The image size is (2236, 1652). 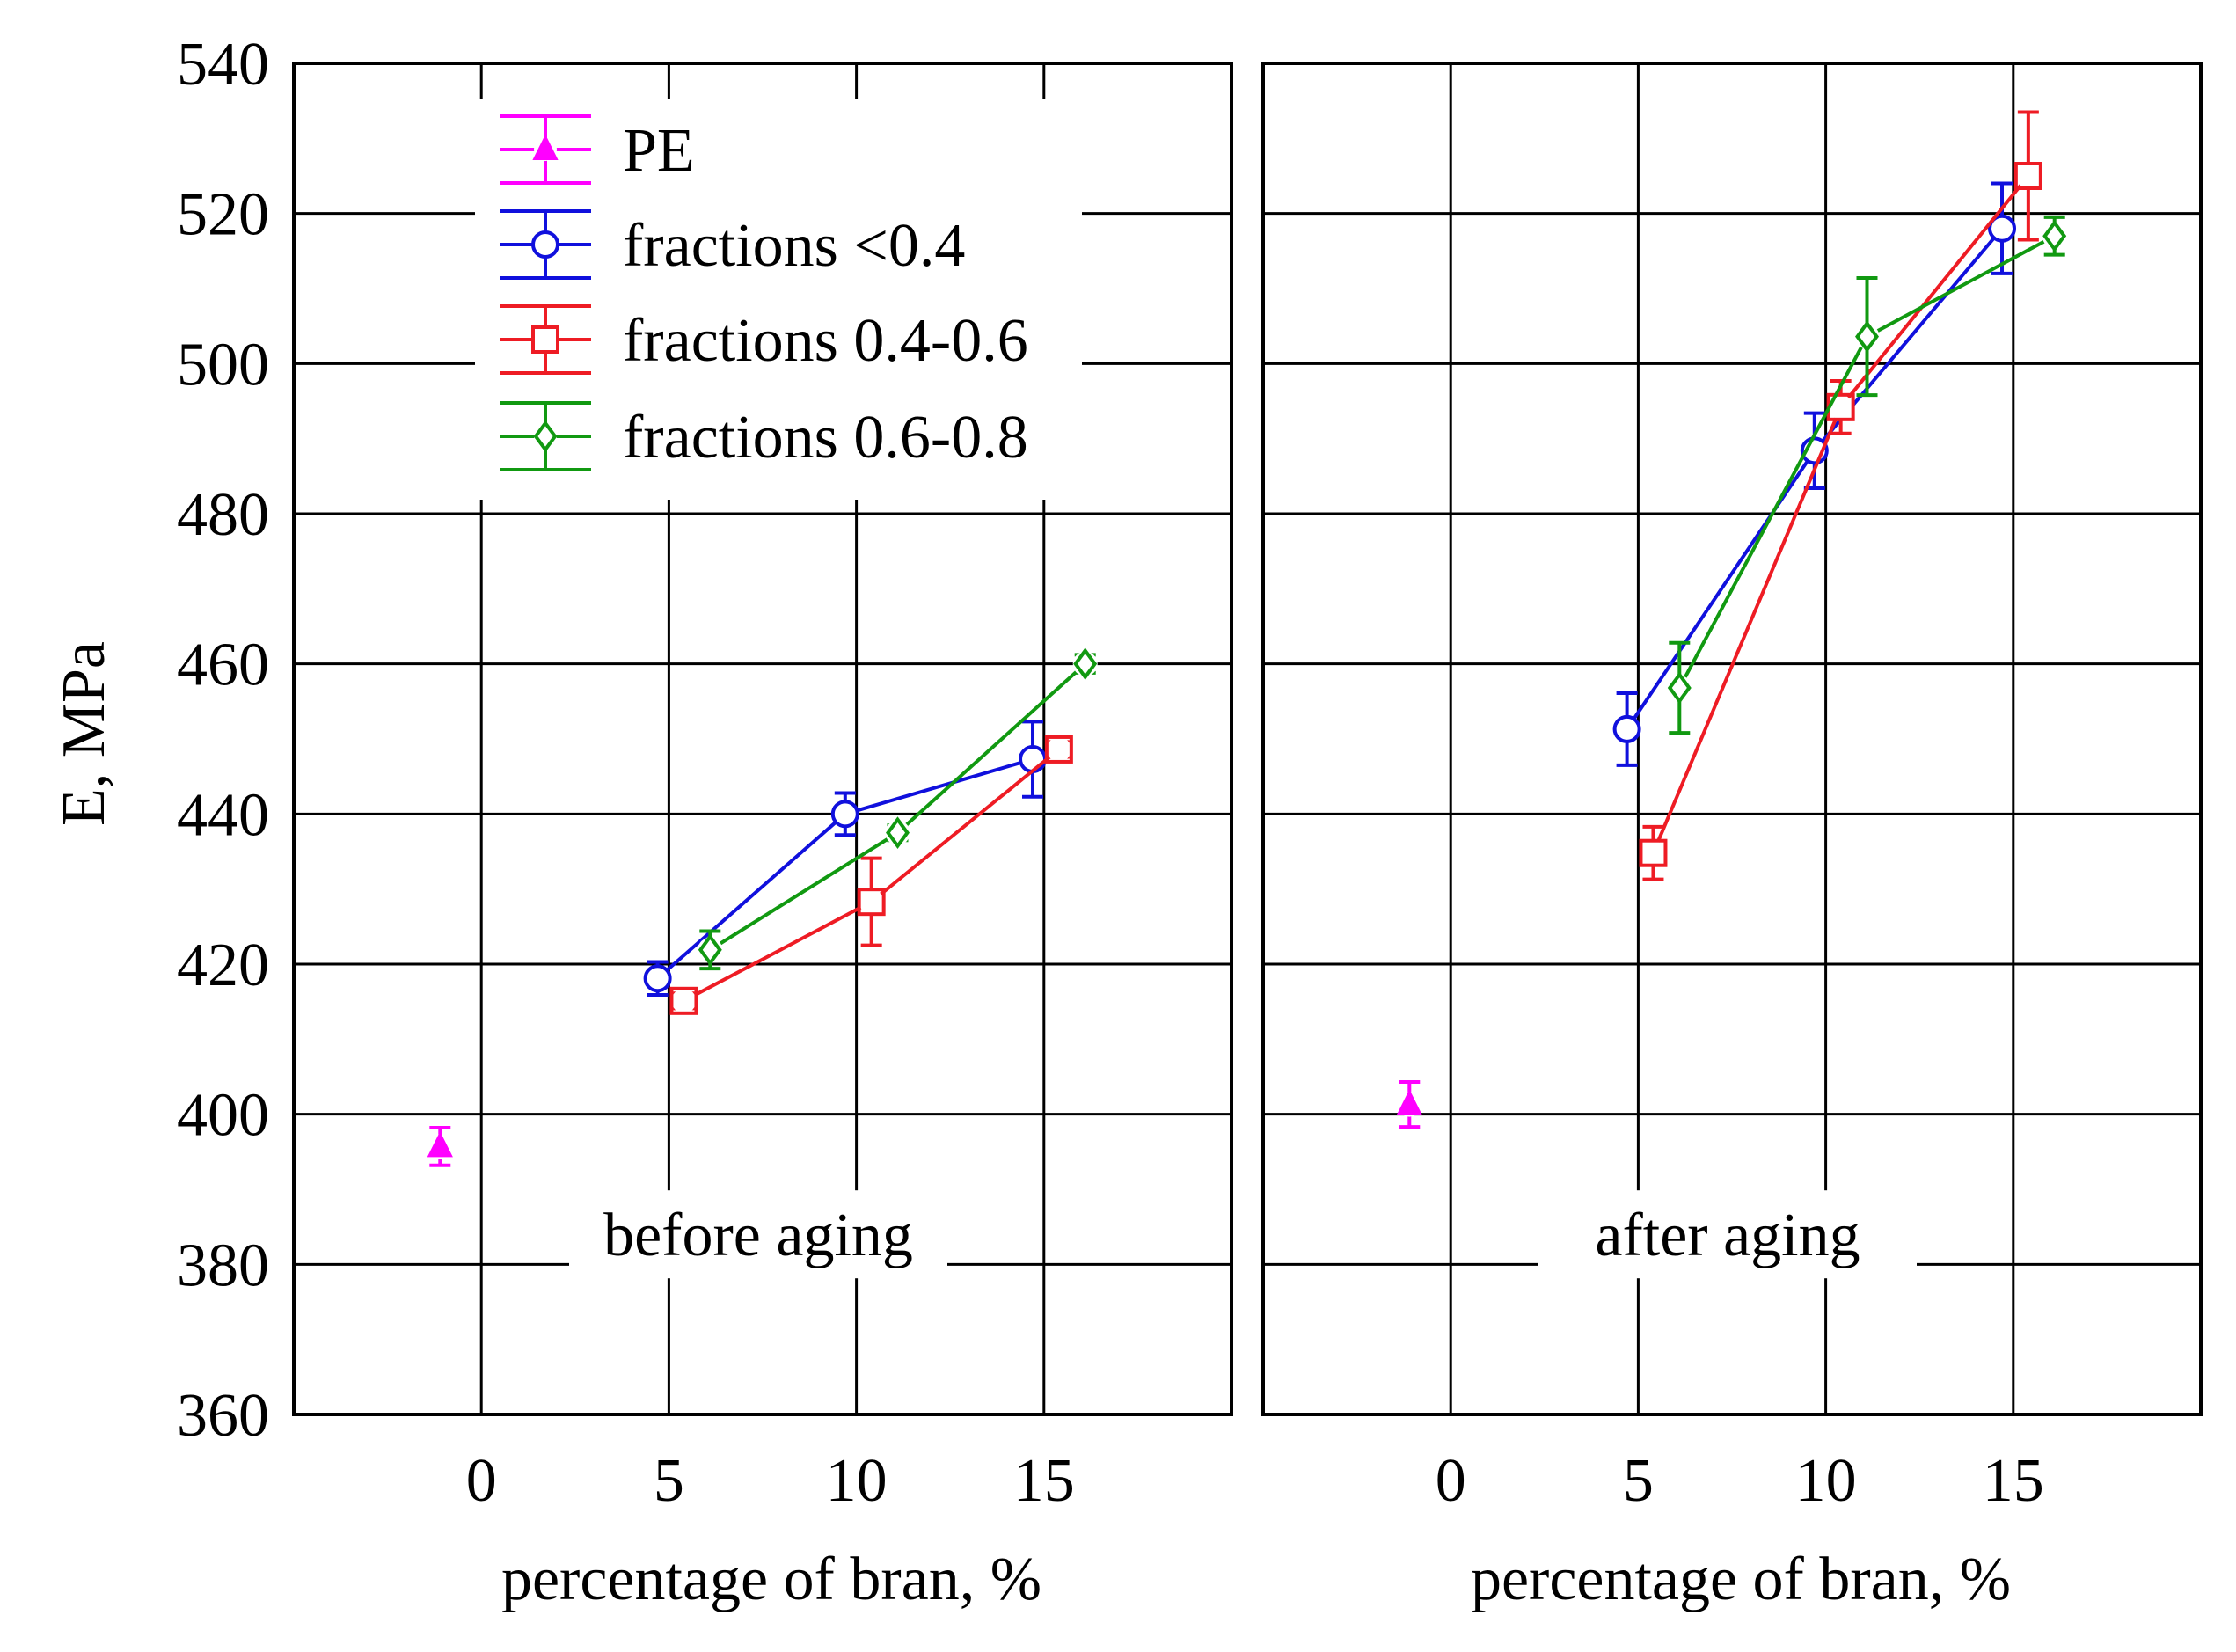 What do you see at coordinates (659, 151) in the screenshot?
I see `legend-label: PE` at bounding box center [659, 151].